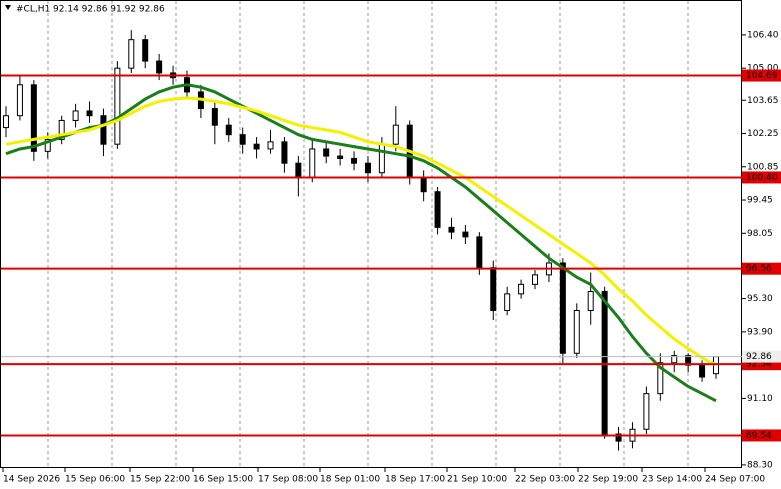 This screenshot has height=489, width=781. Describe the element at coordinates (608, 480) in the screenshot. I see `x-tick-label: 22 Sep 19:00` at that location.